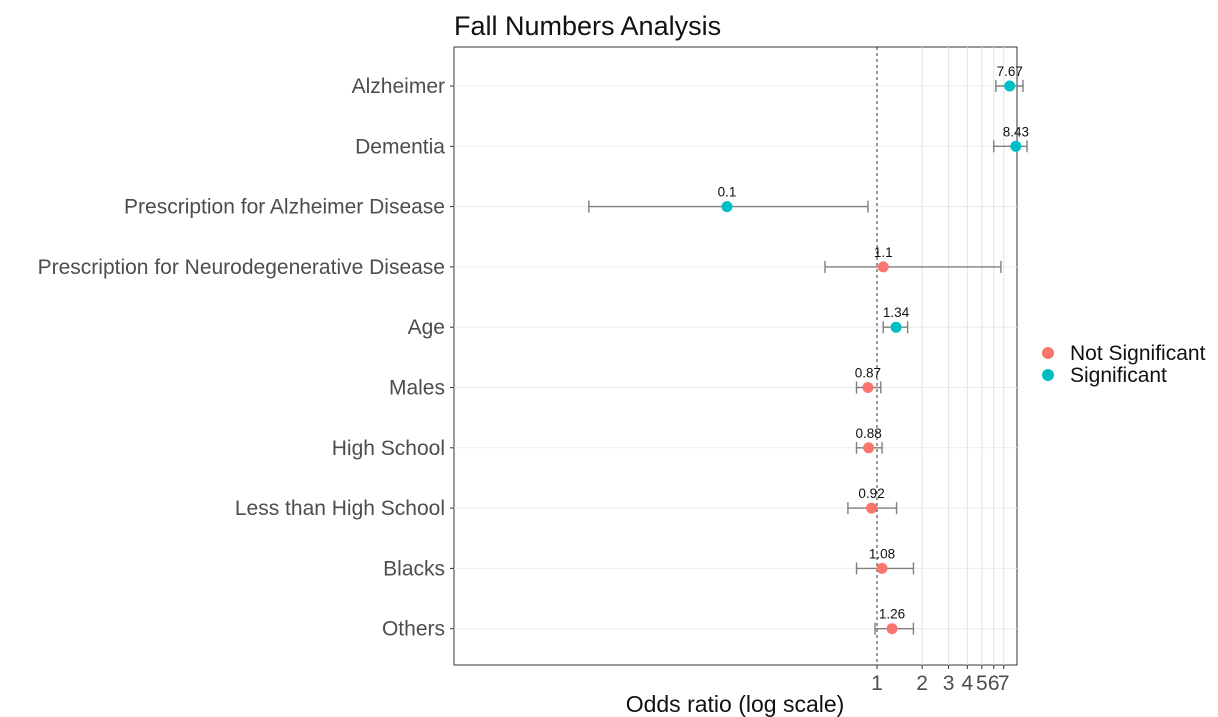 The width and height of the screenshot is (1218, 717). What do you see at coordinates (871, 493) in the screenshot?
I see `data-label: 0.92` at bounding box center [871, 493].